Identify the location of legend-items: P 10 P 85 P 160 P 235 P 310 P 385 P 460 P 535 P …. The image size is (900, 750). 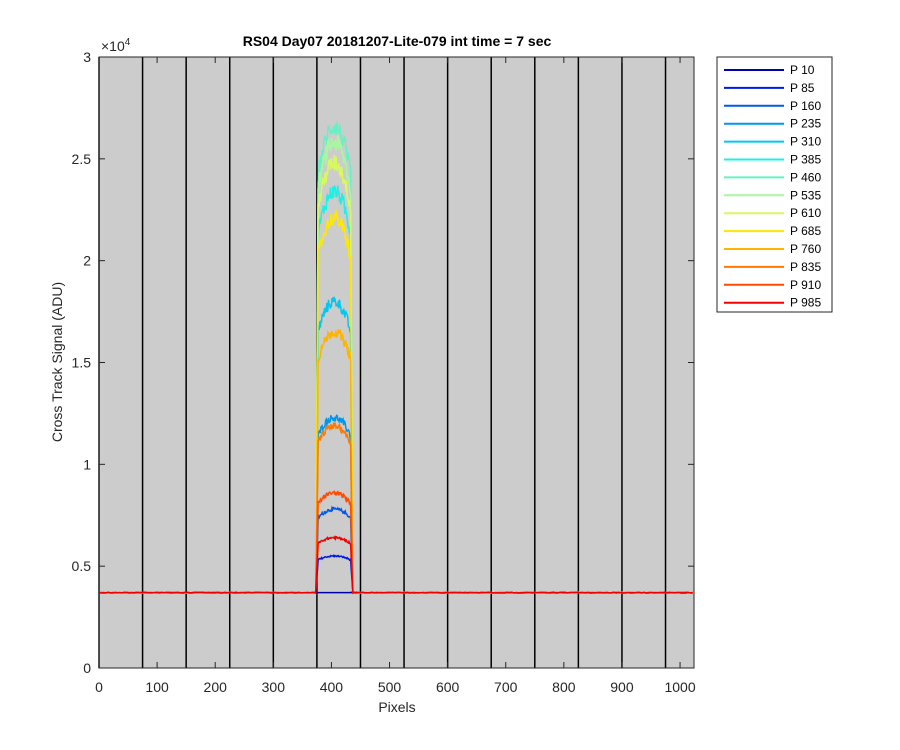
(772, 186).